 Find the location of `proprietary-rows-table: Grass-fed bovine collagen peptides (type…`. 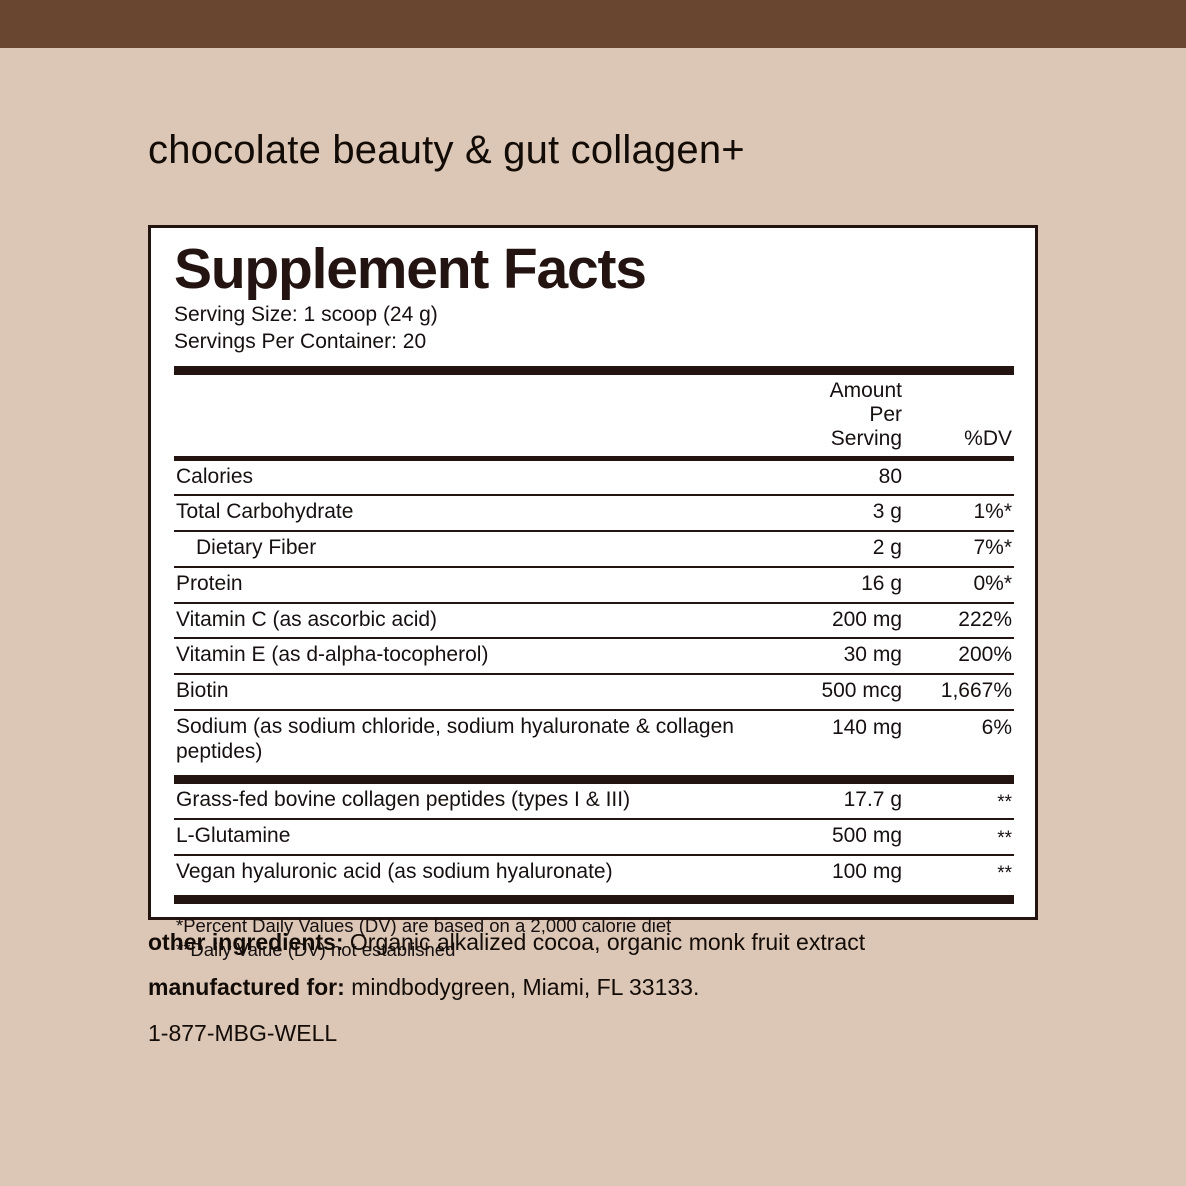

proprietary-rows-table: Grass-fed bovine collagen peptides (type… is located at coordinates (594, 836).